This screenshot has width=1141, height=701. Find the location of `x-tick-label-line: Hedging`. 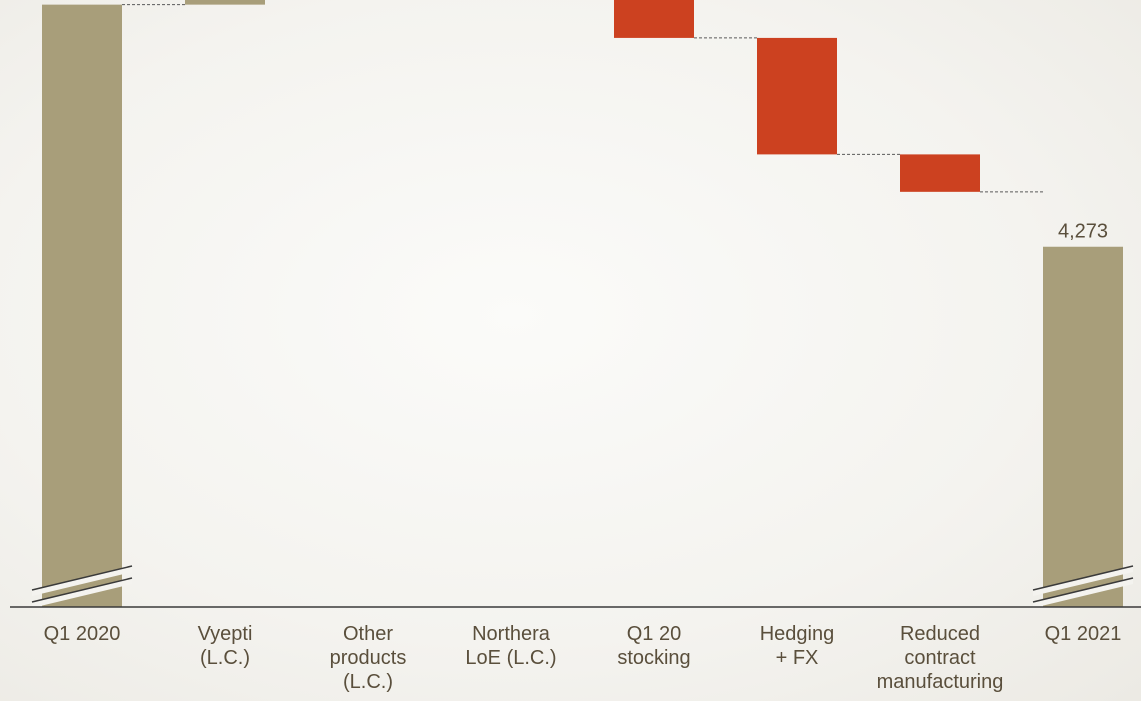

x-tick-label-line: Hedging is located at coordinates (797, 634).